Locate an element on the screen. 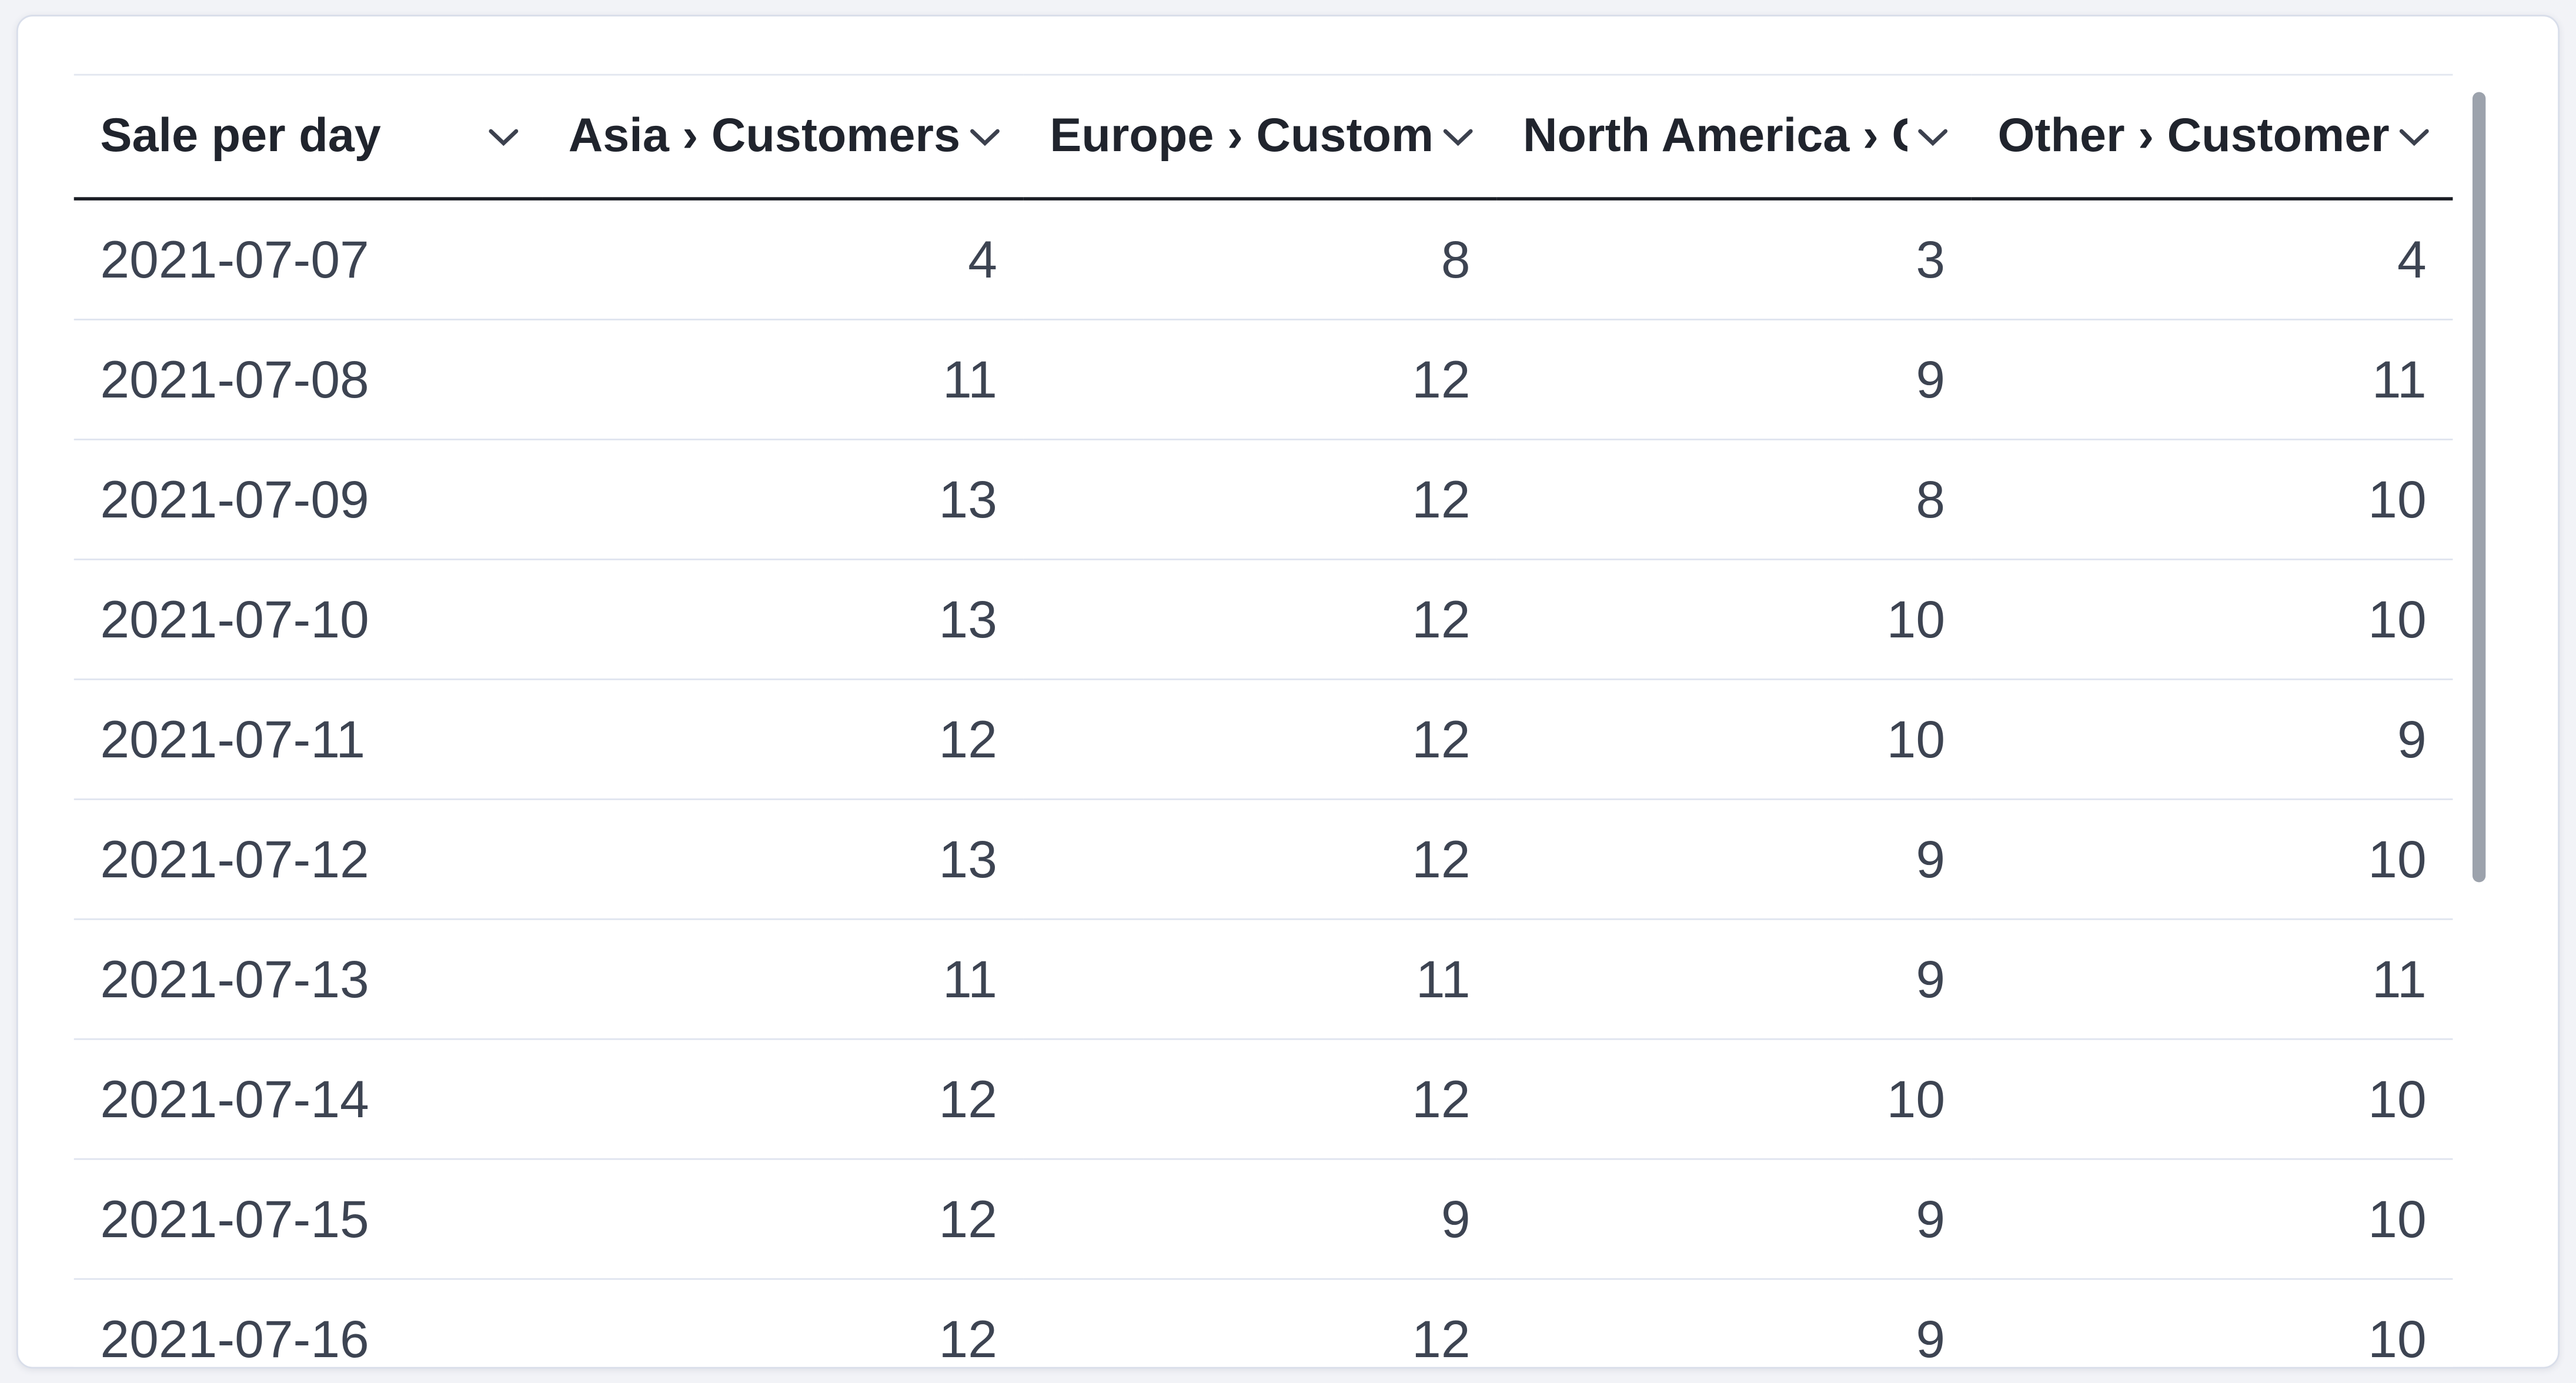  table-row: 2021-07-13 11 11 9 11 is located at coordinates (1263, 979).